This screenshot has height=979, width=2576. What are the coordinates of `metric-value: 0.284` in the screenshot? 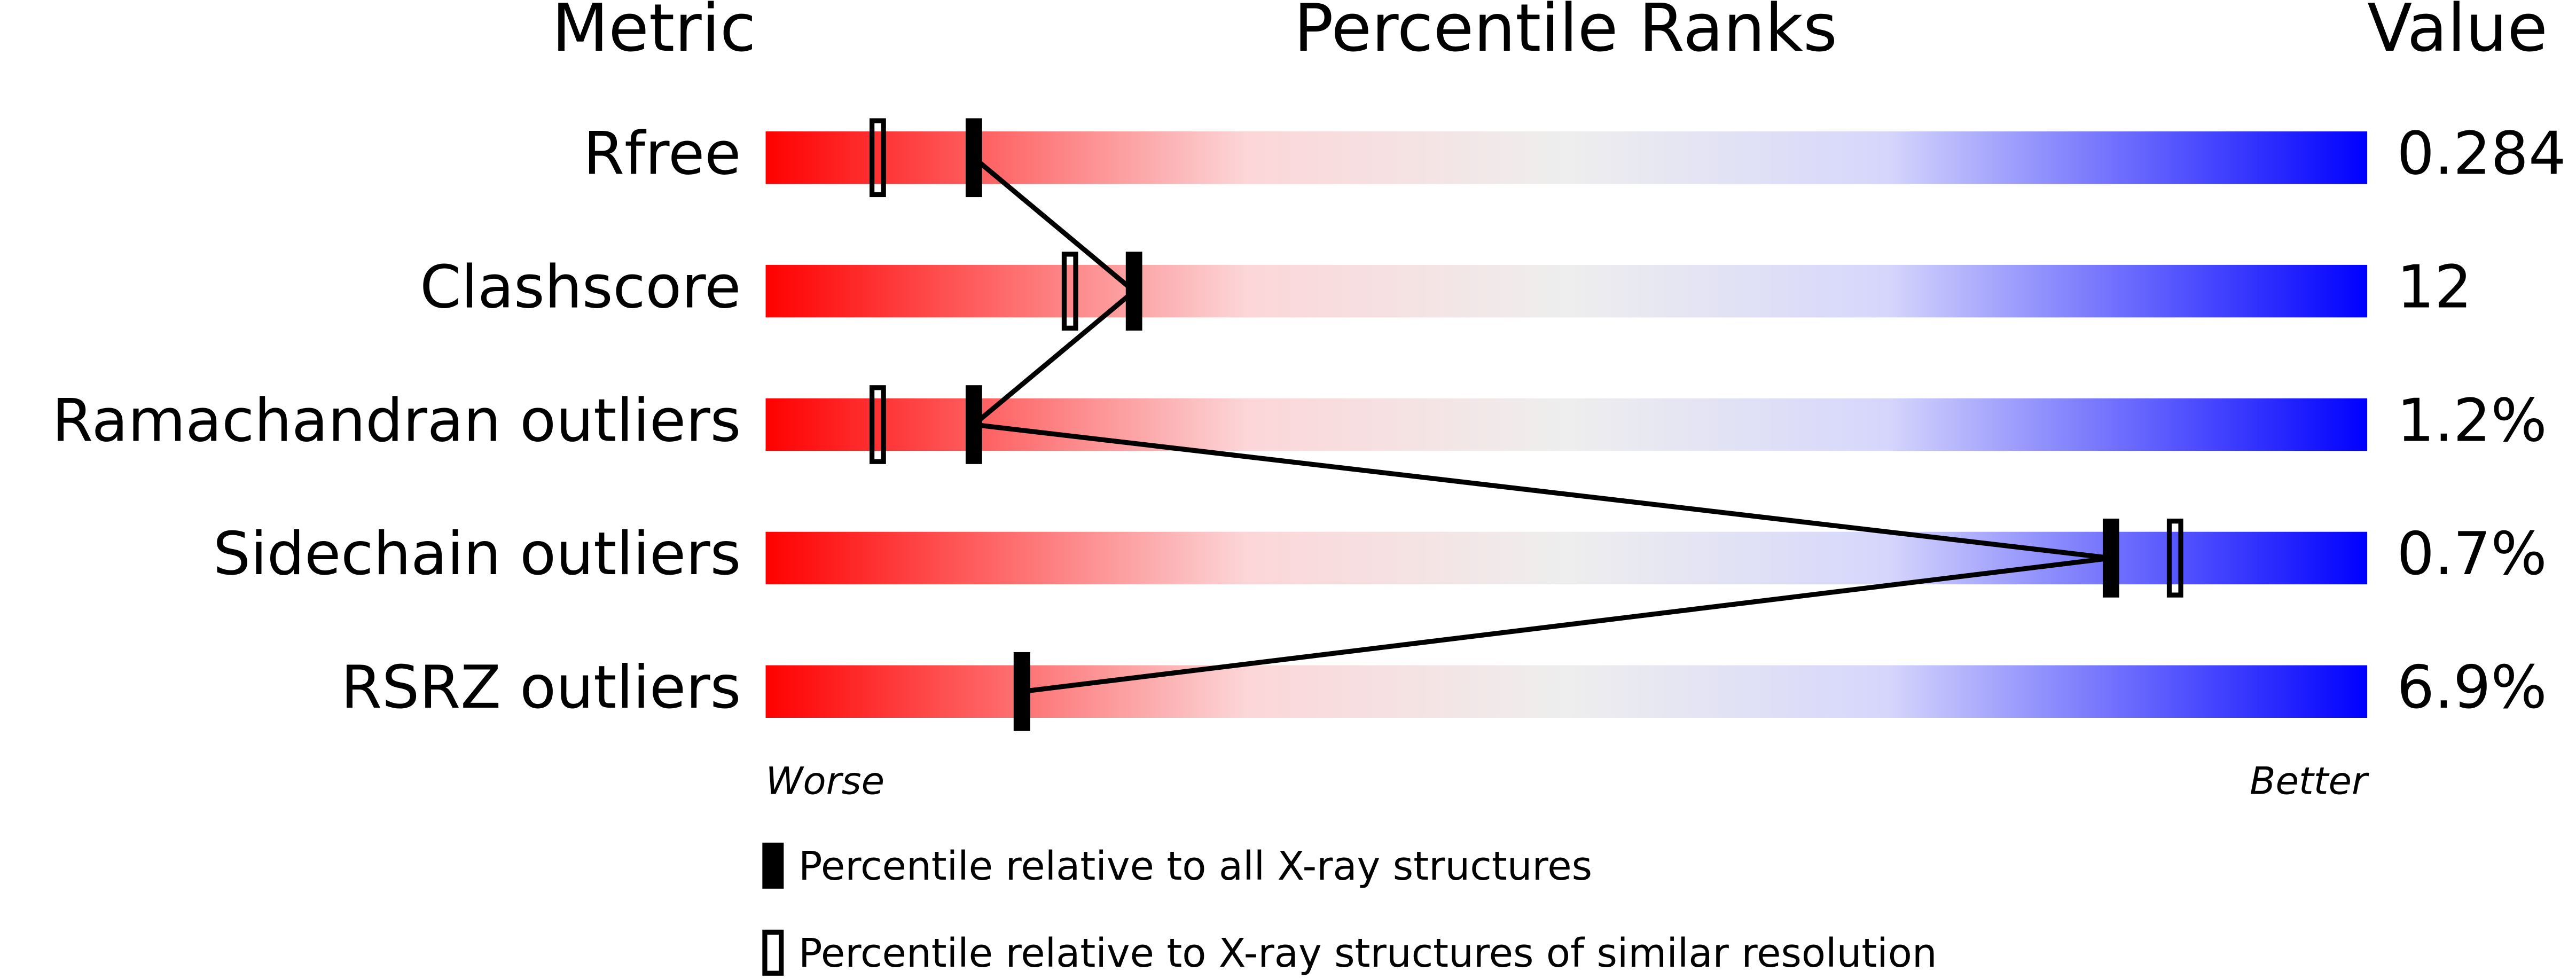 It's located at (2481, 154).